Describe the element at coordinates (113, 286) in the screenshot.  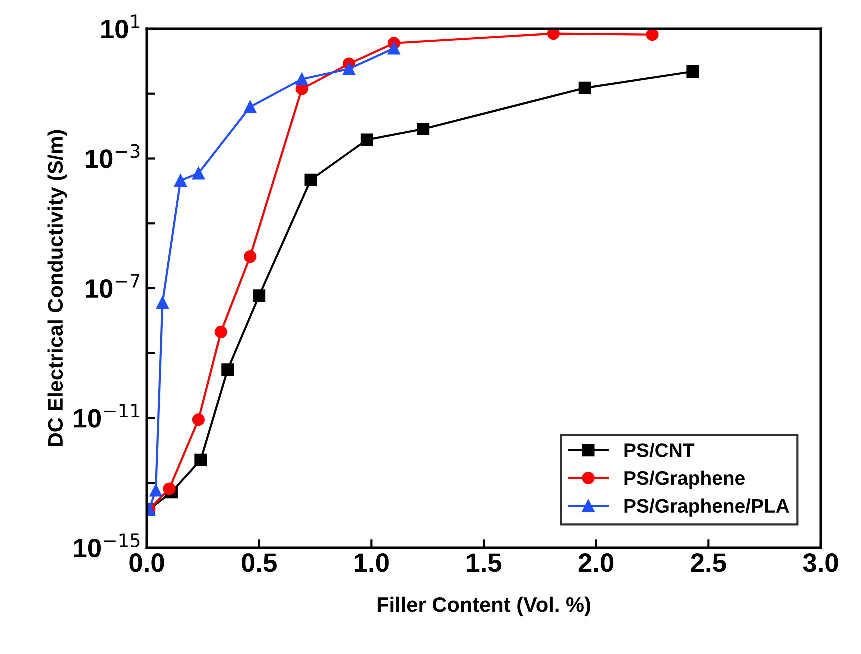
I see `y-tick-label: 10$^{−7}$` at that location.